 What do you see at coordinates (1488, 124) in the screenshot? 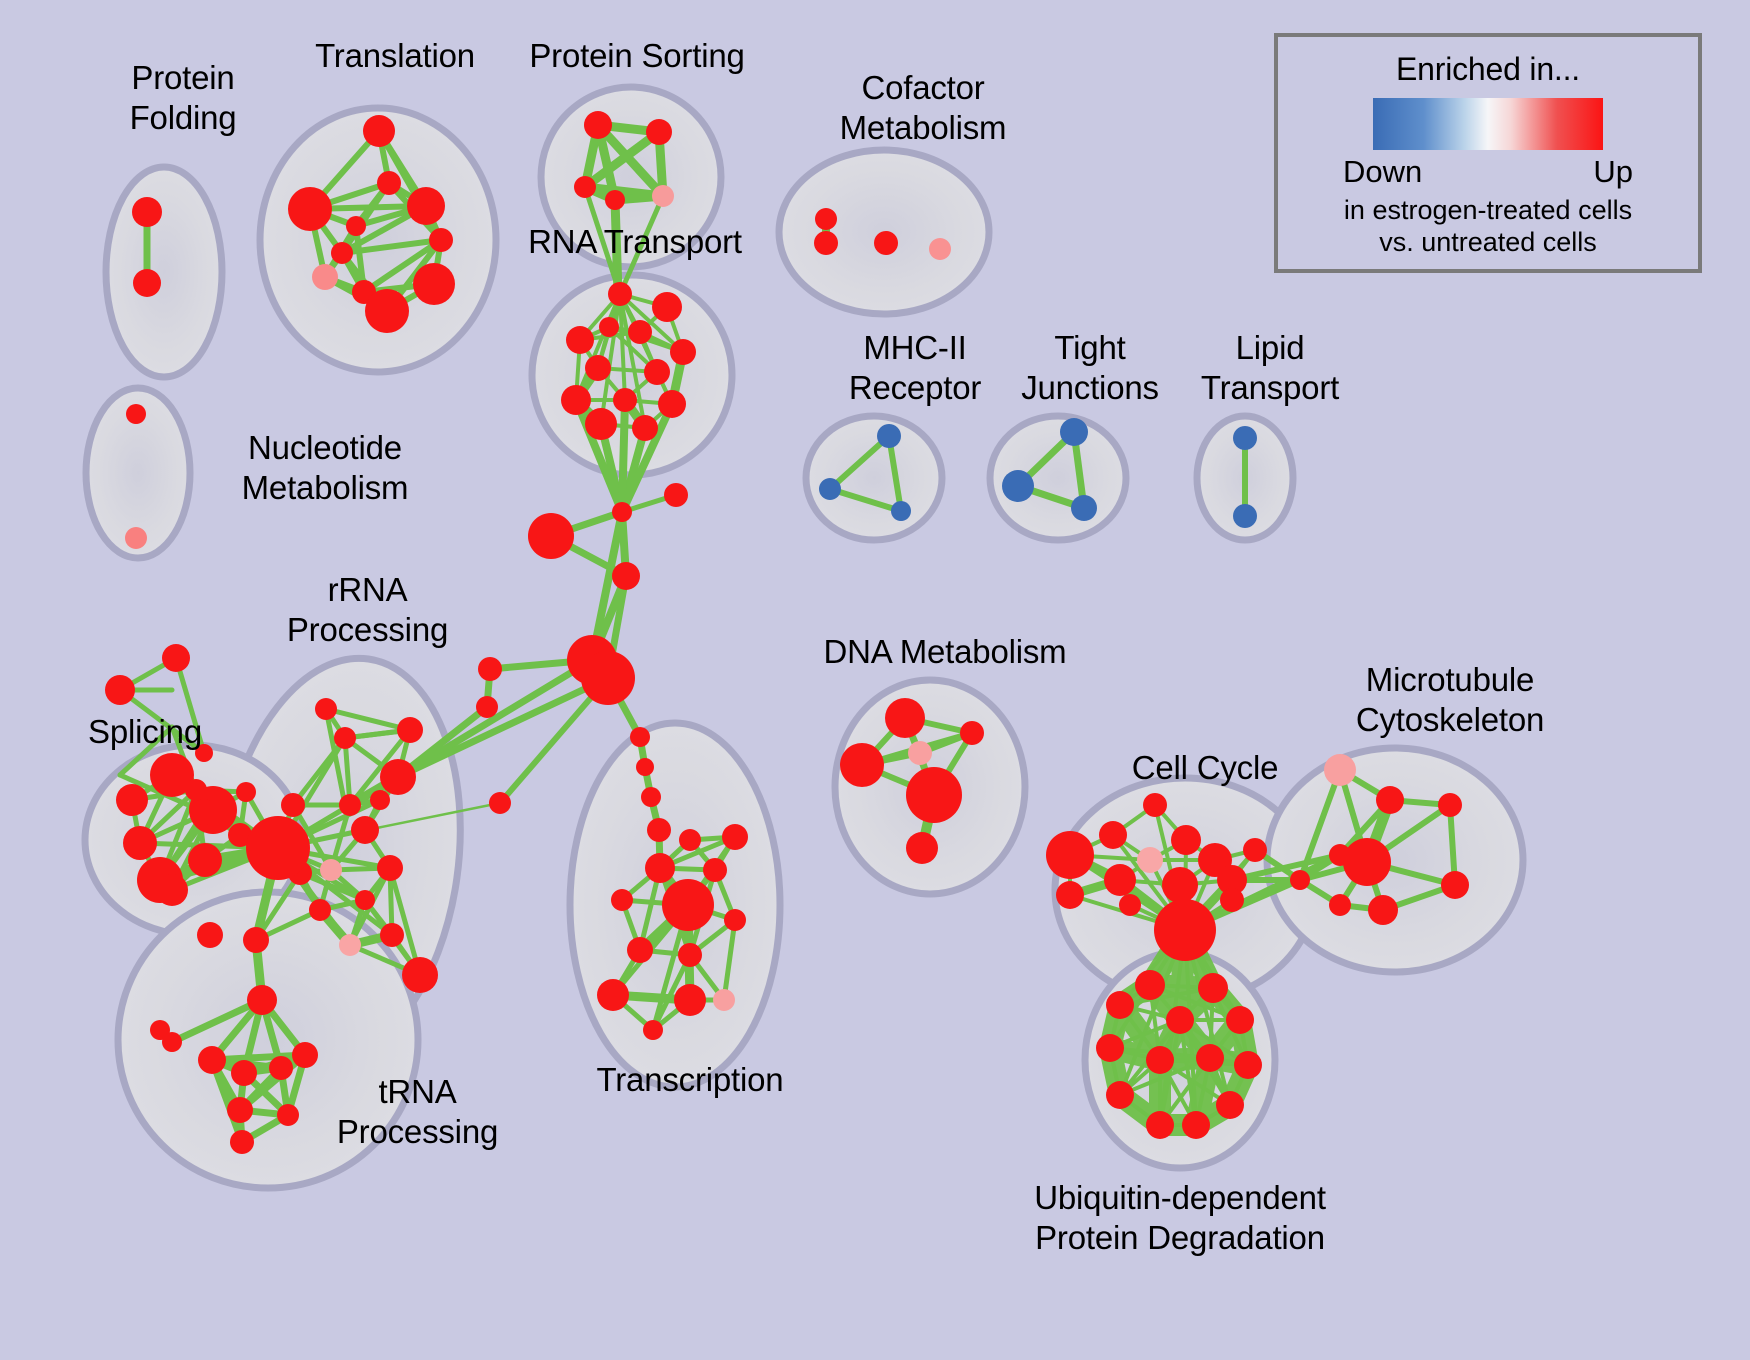
I see `legend-gradient-bar` at bounding box center [1488, 124].